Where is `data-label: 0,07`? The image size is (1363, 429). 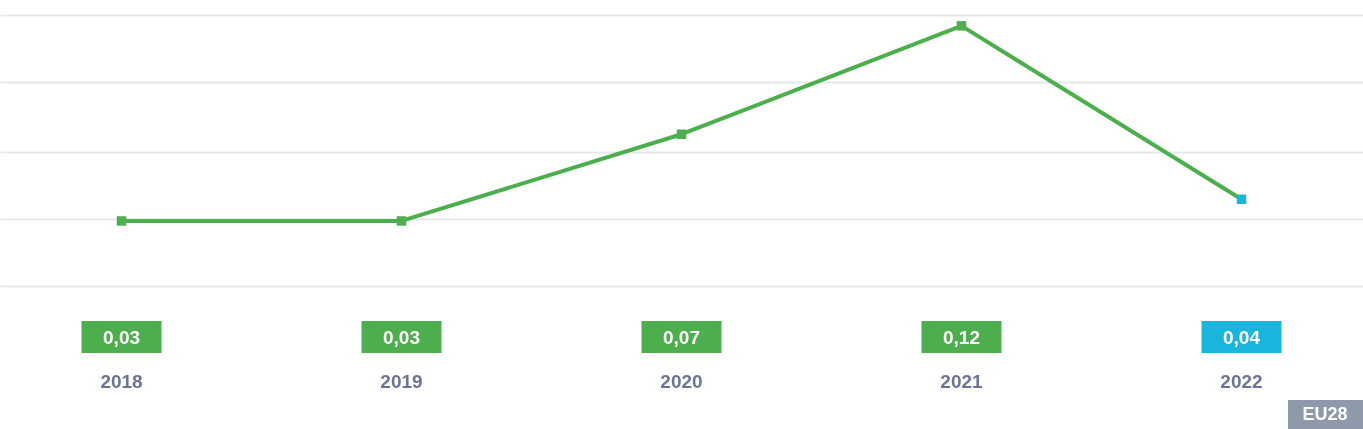 data-label: 0,07 is located at coordinates (681, 337).